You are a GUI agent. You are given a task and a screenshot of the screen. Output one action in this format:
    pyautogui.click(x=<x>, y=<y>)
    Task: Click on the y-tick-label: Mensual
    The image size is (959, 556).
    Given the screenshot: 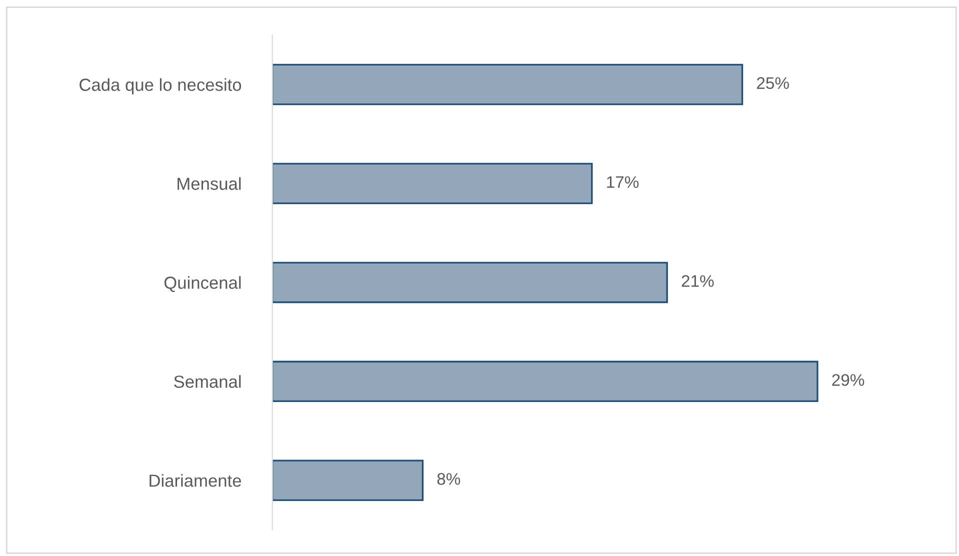 What is the action you would take?
    pyautogui.click(x=209, y=183)
    